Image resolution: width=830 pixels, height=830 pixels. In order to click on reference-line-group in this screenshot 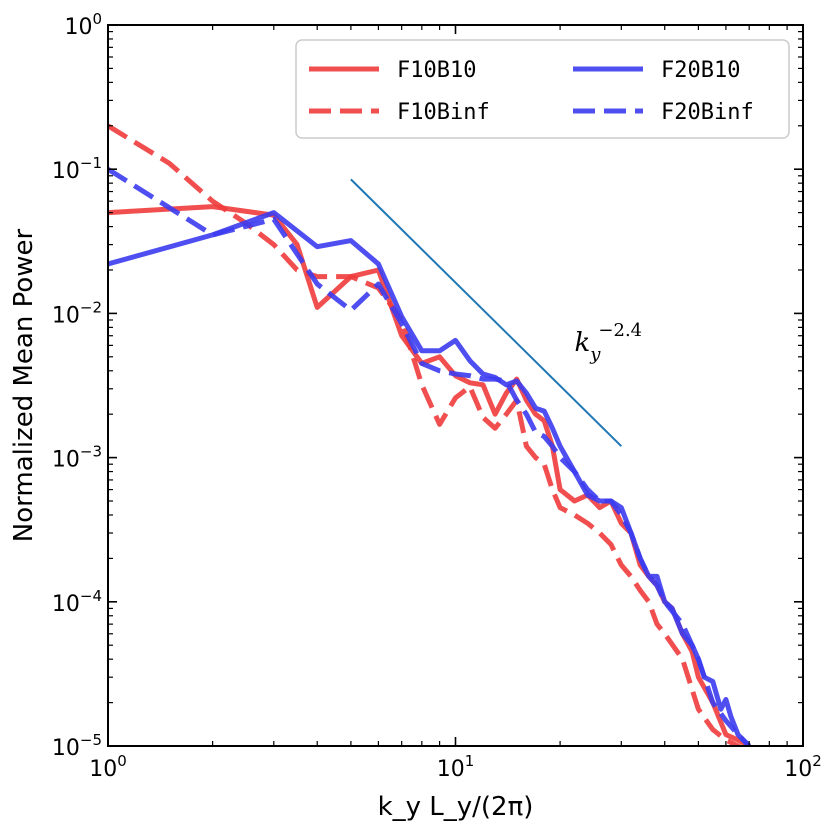, I will do `click(486, 312)`.